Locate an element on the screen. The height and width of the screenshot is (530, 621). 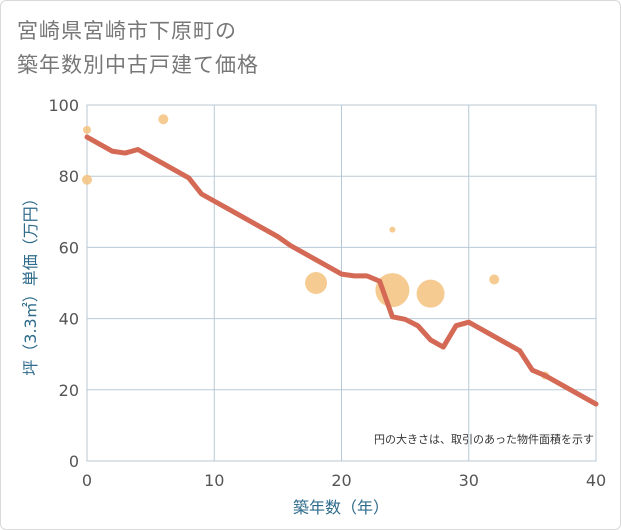
y-tick-label-80: 80 is located at coordinates (69, 176).